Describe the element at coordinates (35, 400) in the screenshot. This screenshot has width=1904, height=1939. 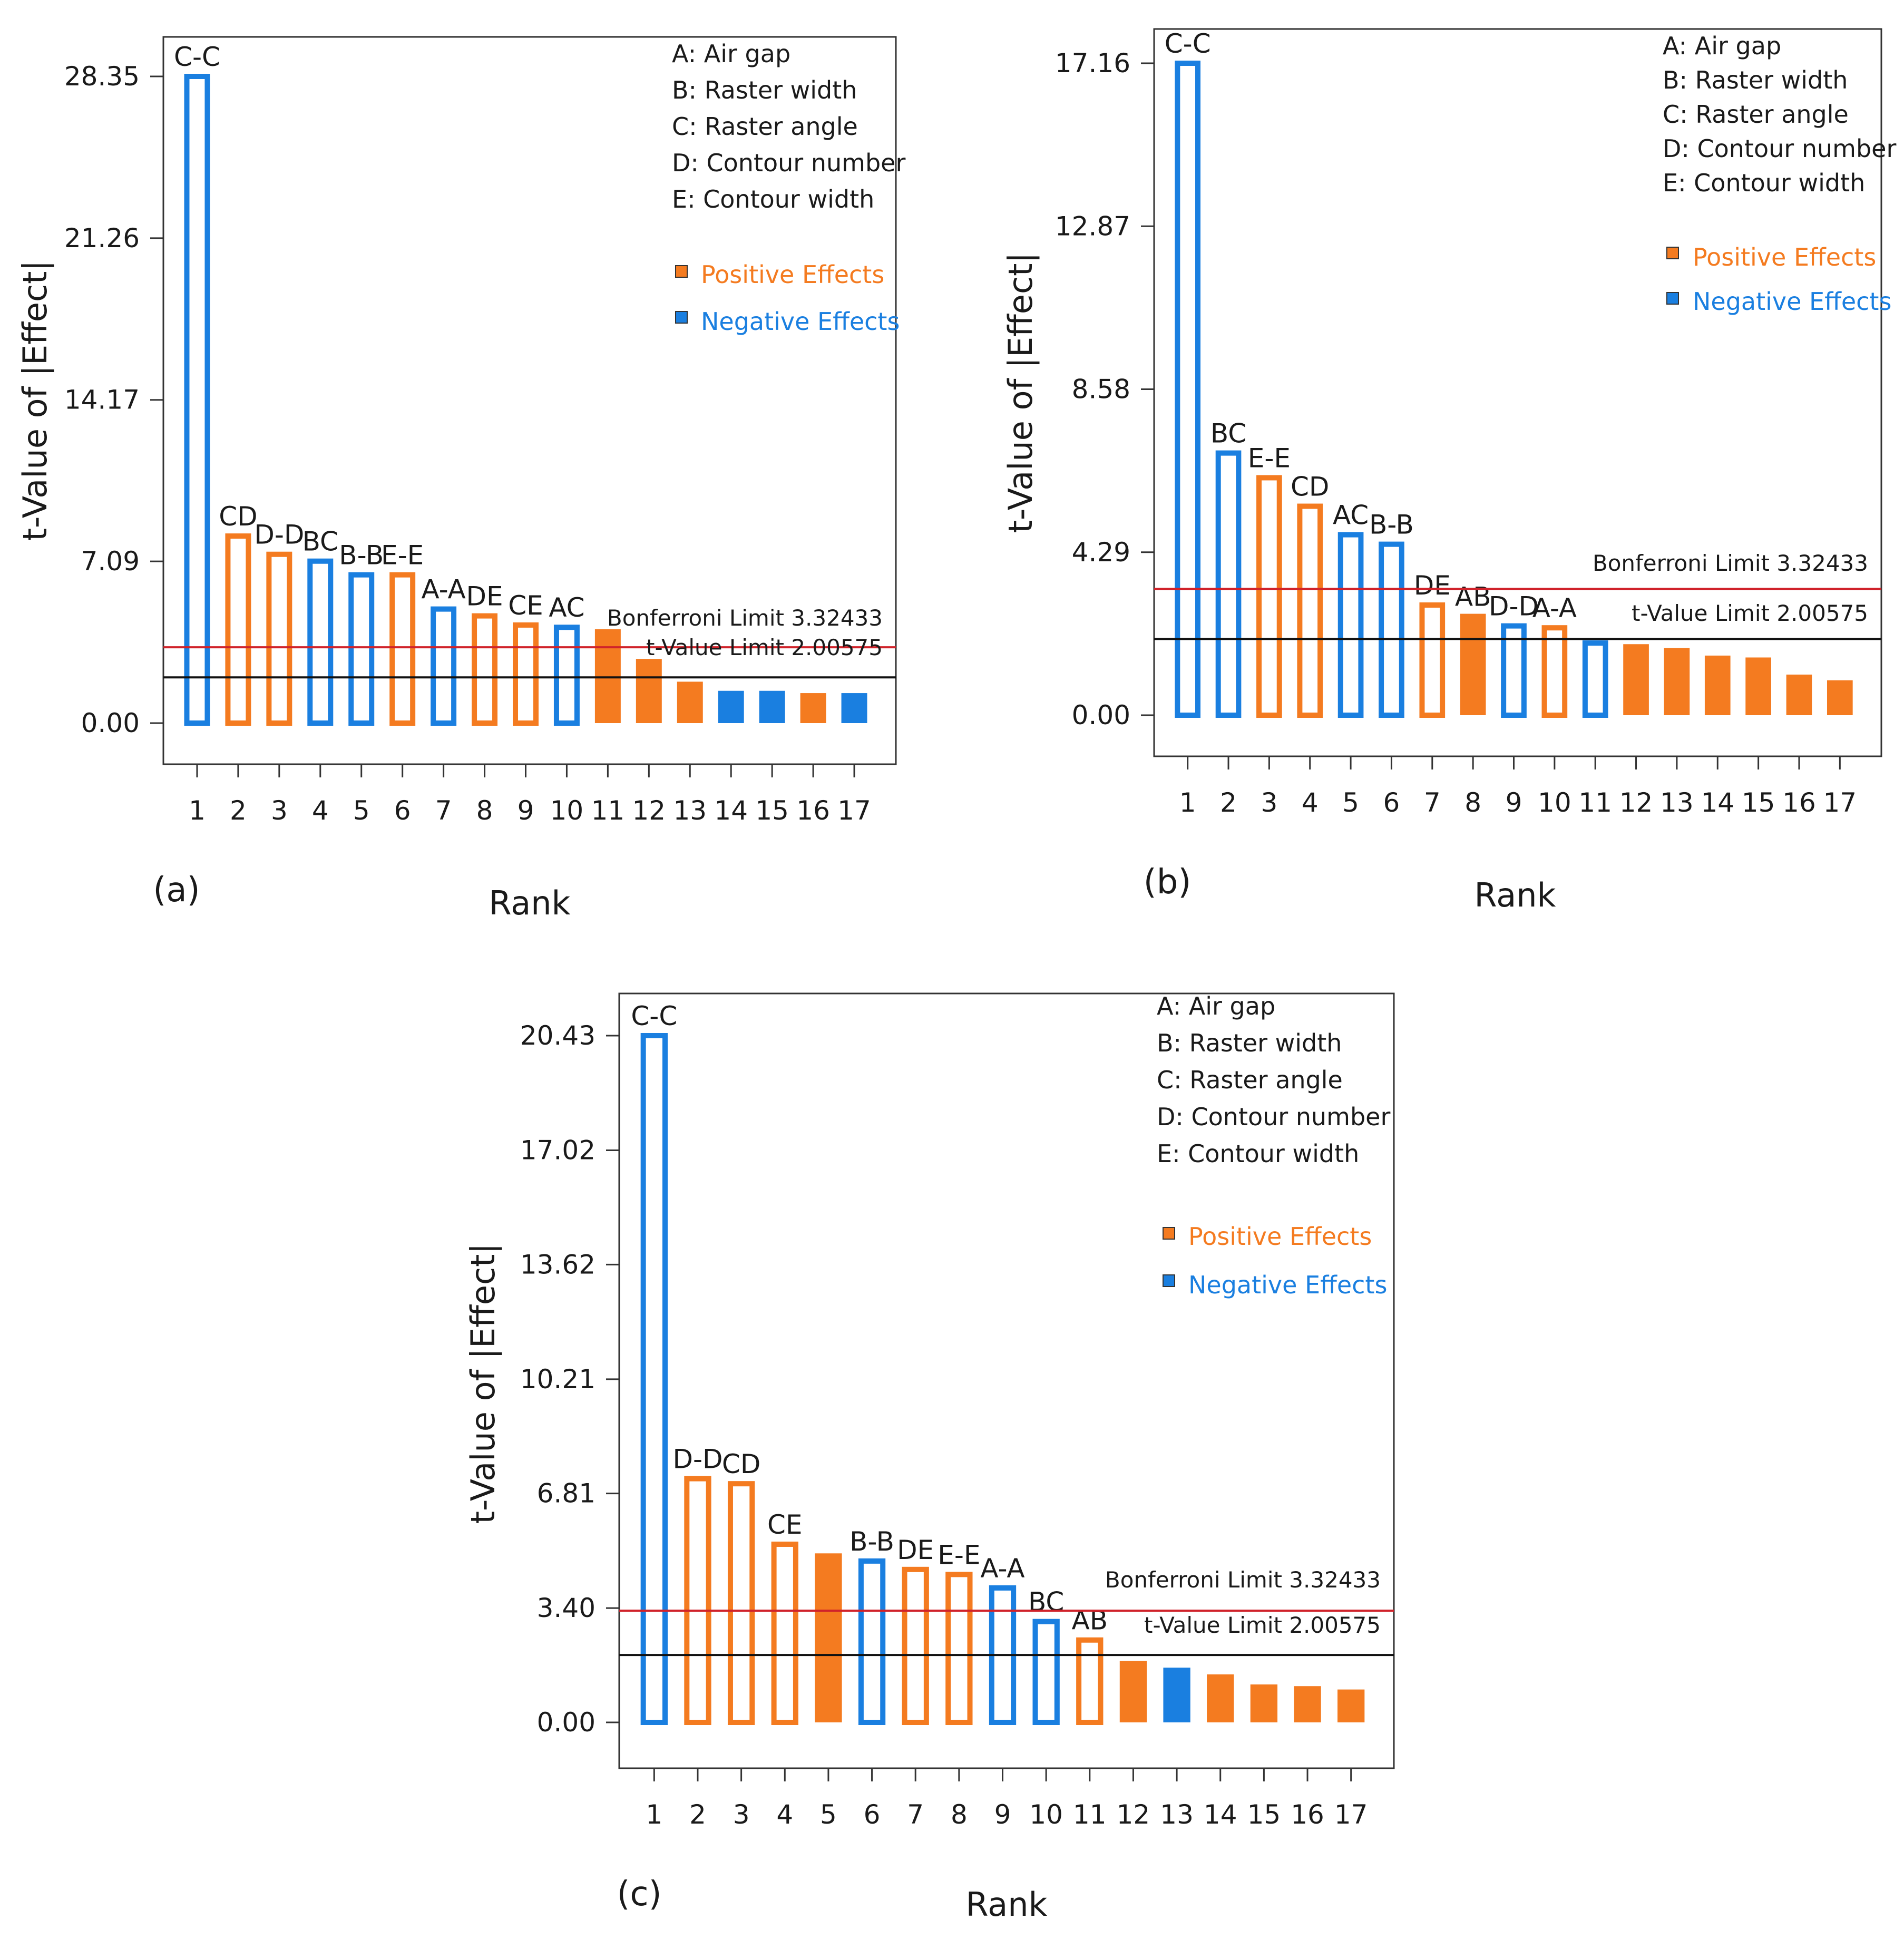
I see `y-axis-title: t-Value of |Effect|` at that location.